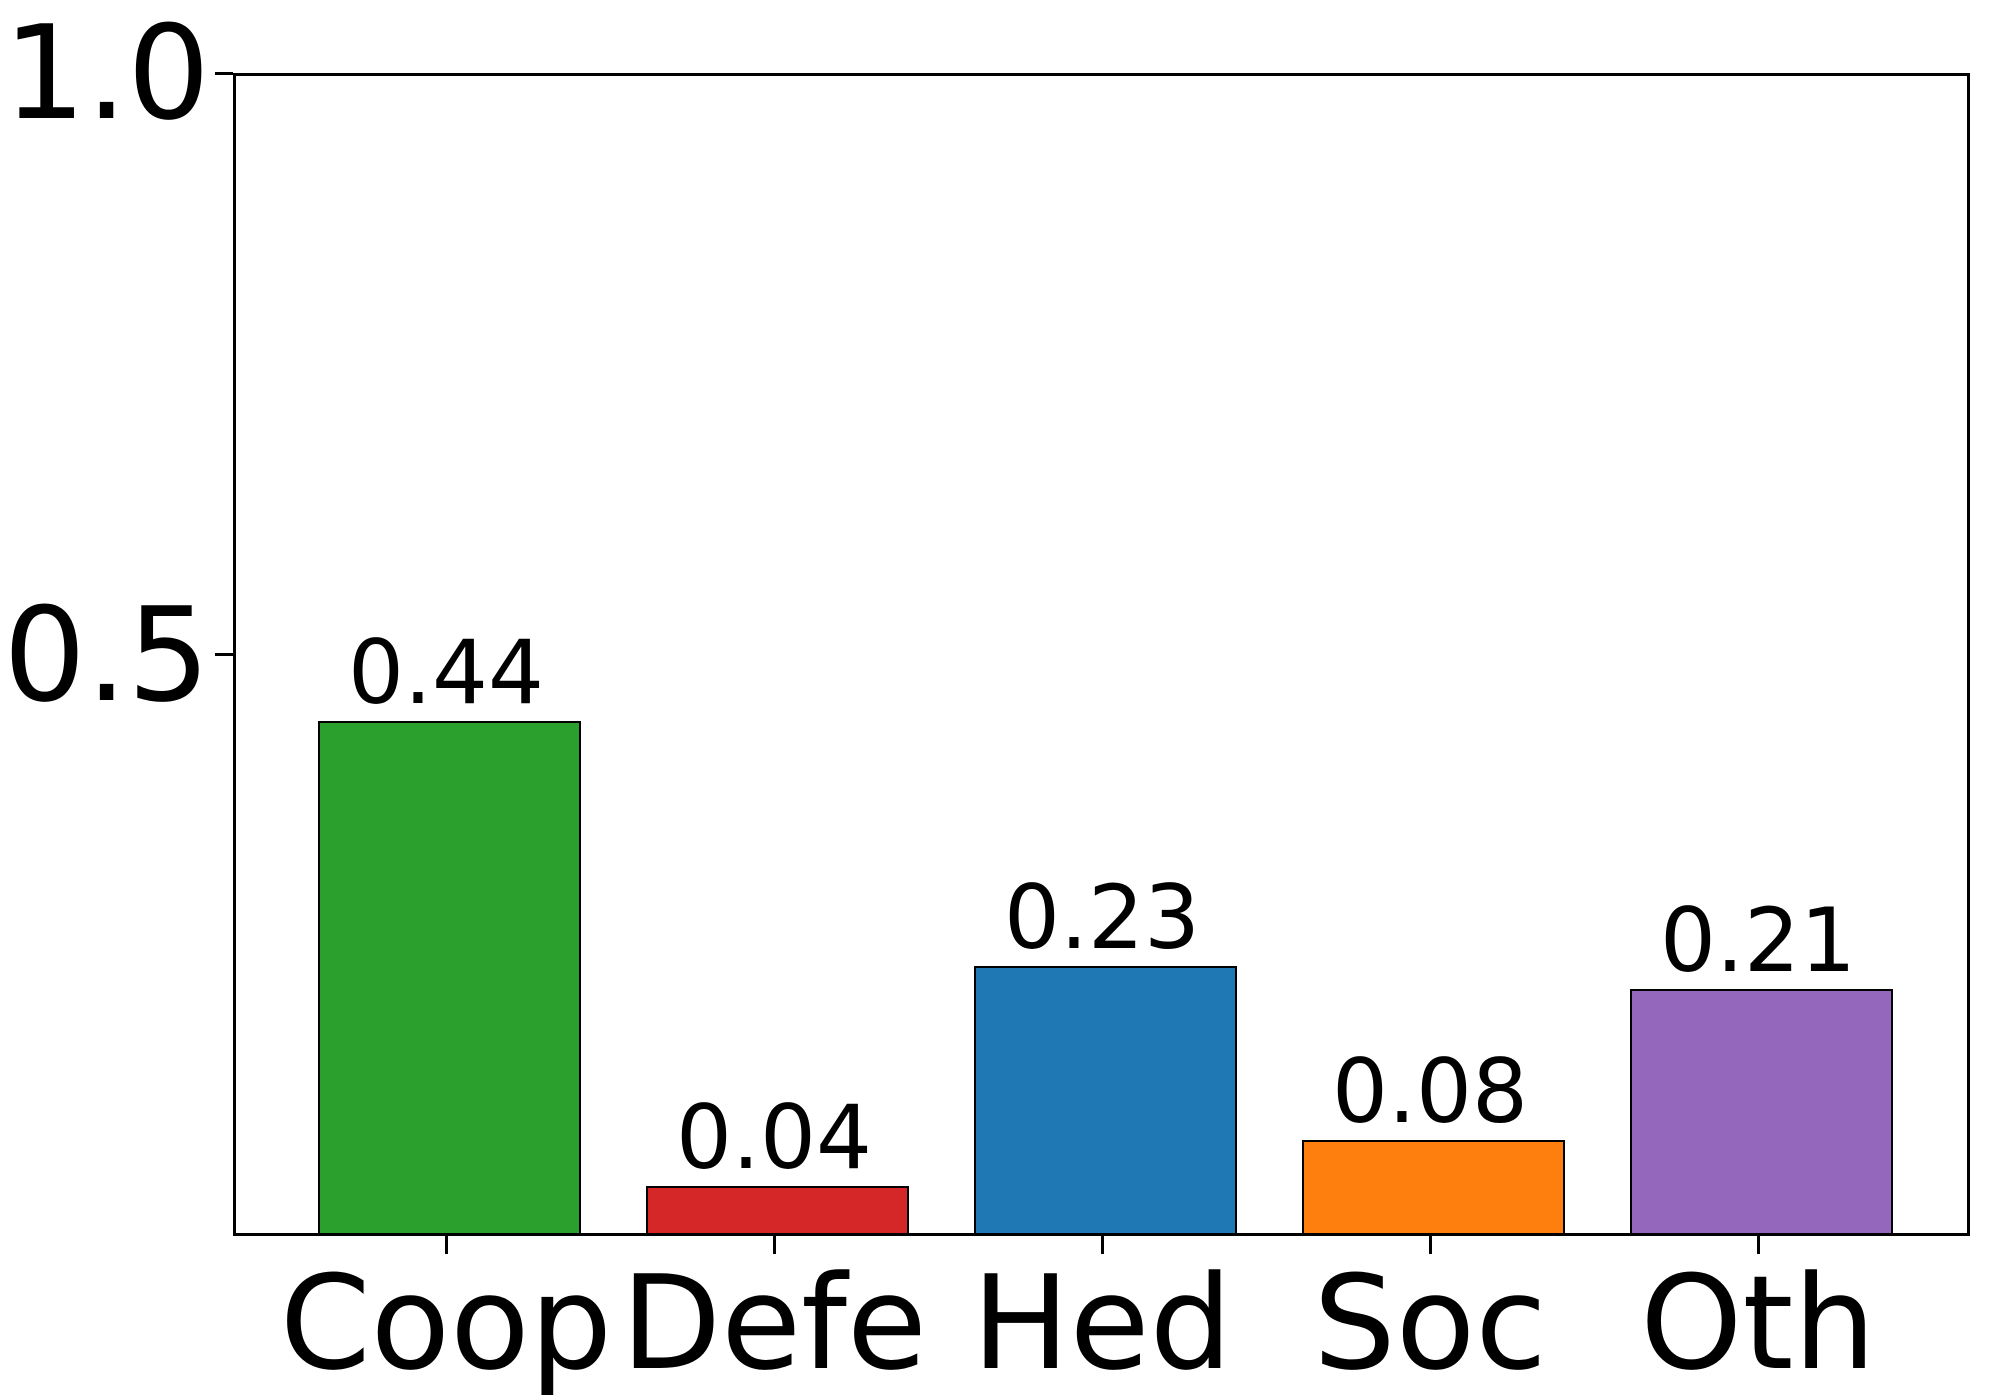  What do you see at coordinates (446, 1245) in the screenshot?
I see `x-tick-mark-coop` at bounding box center [446, 1245].